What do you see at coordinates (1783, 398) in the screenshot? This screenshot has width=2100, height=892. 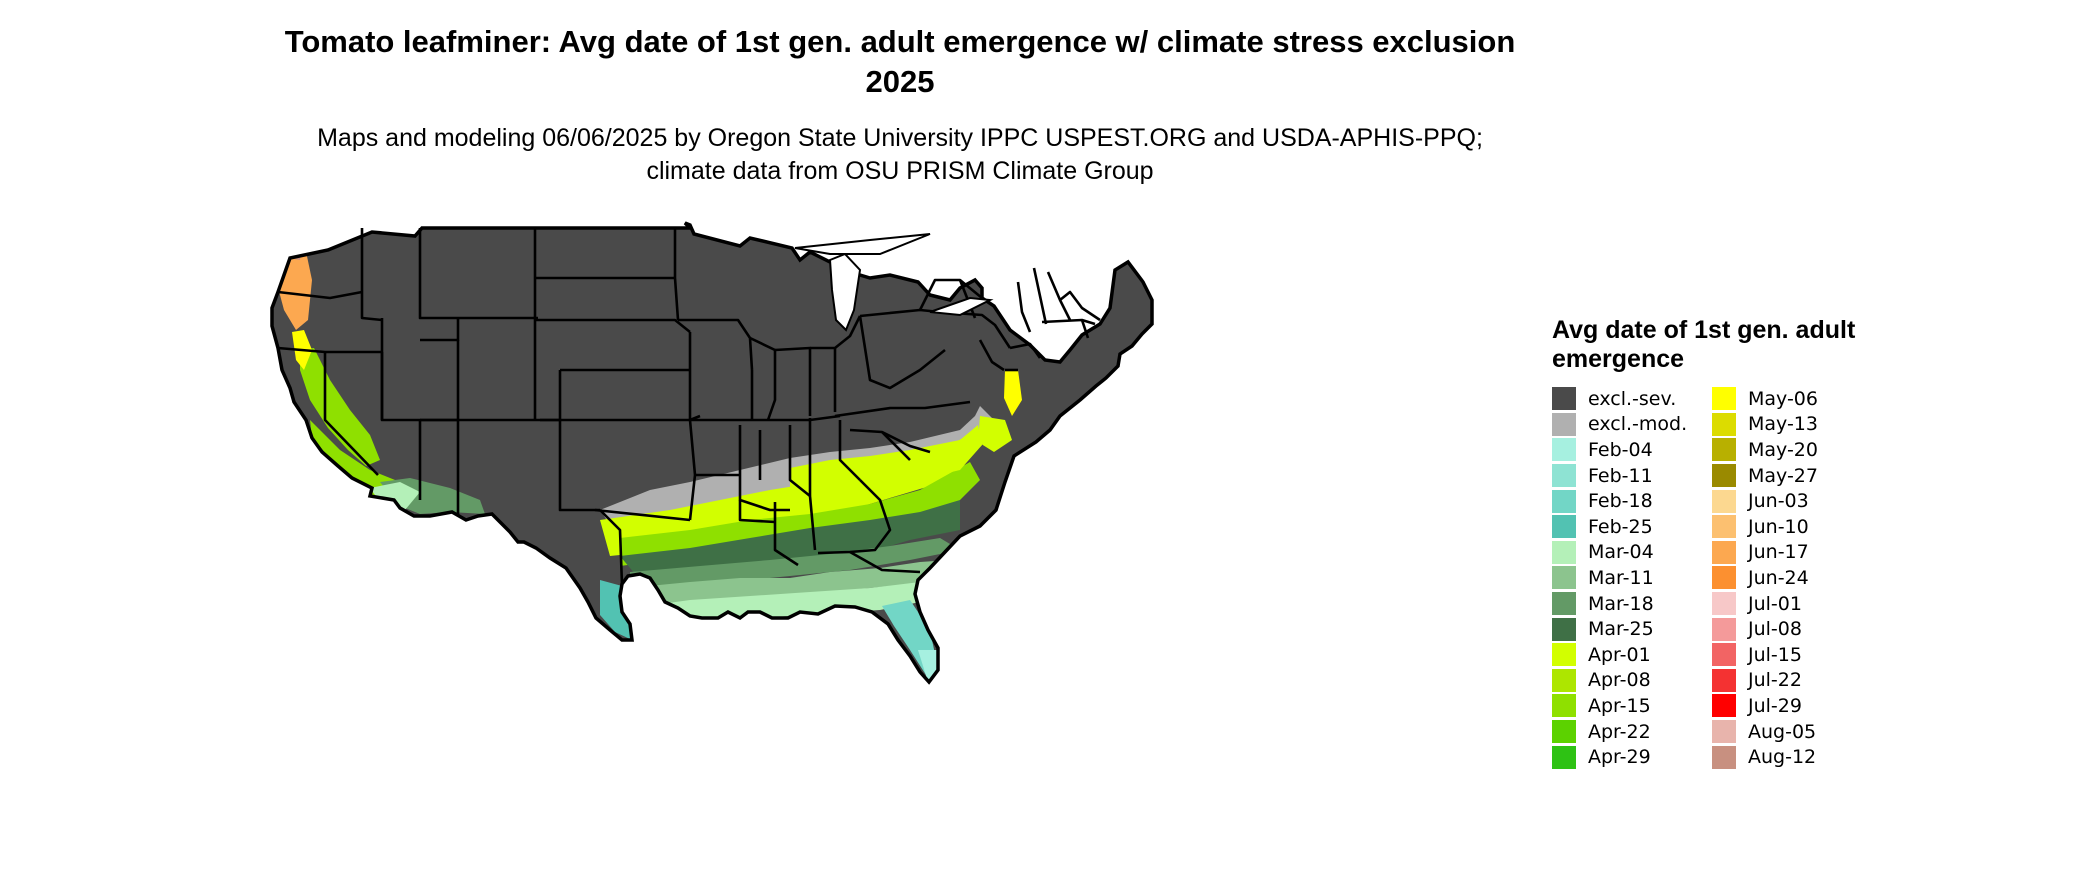 I see `legend-label: May-06` at bounding box center [1783, 398].